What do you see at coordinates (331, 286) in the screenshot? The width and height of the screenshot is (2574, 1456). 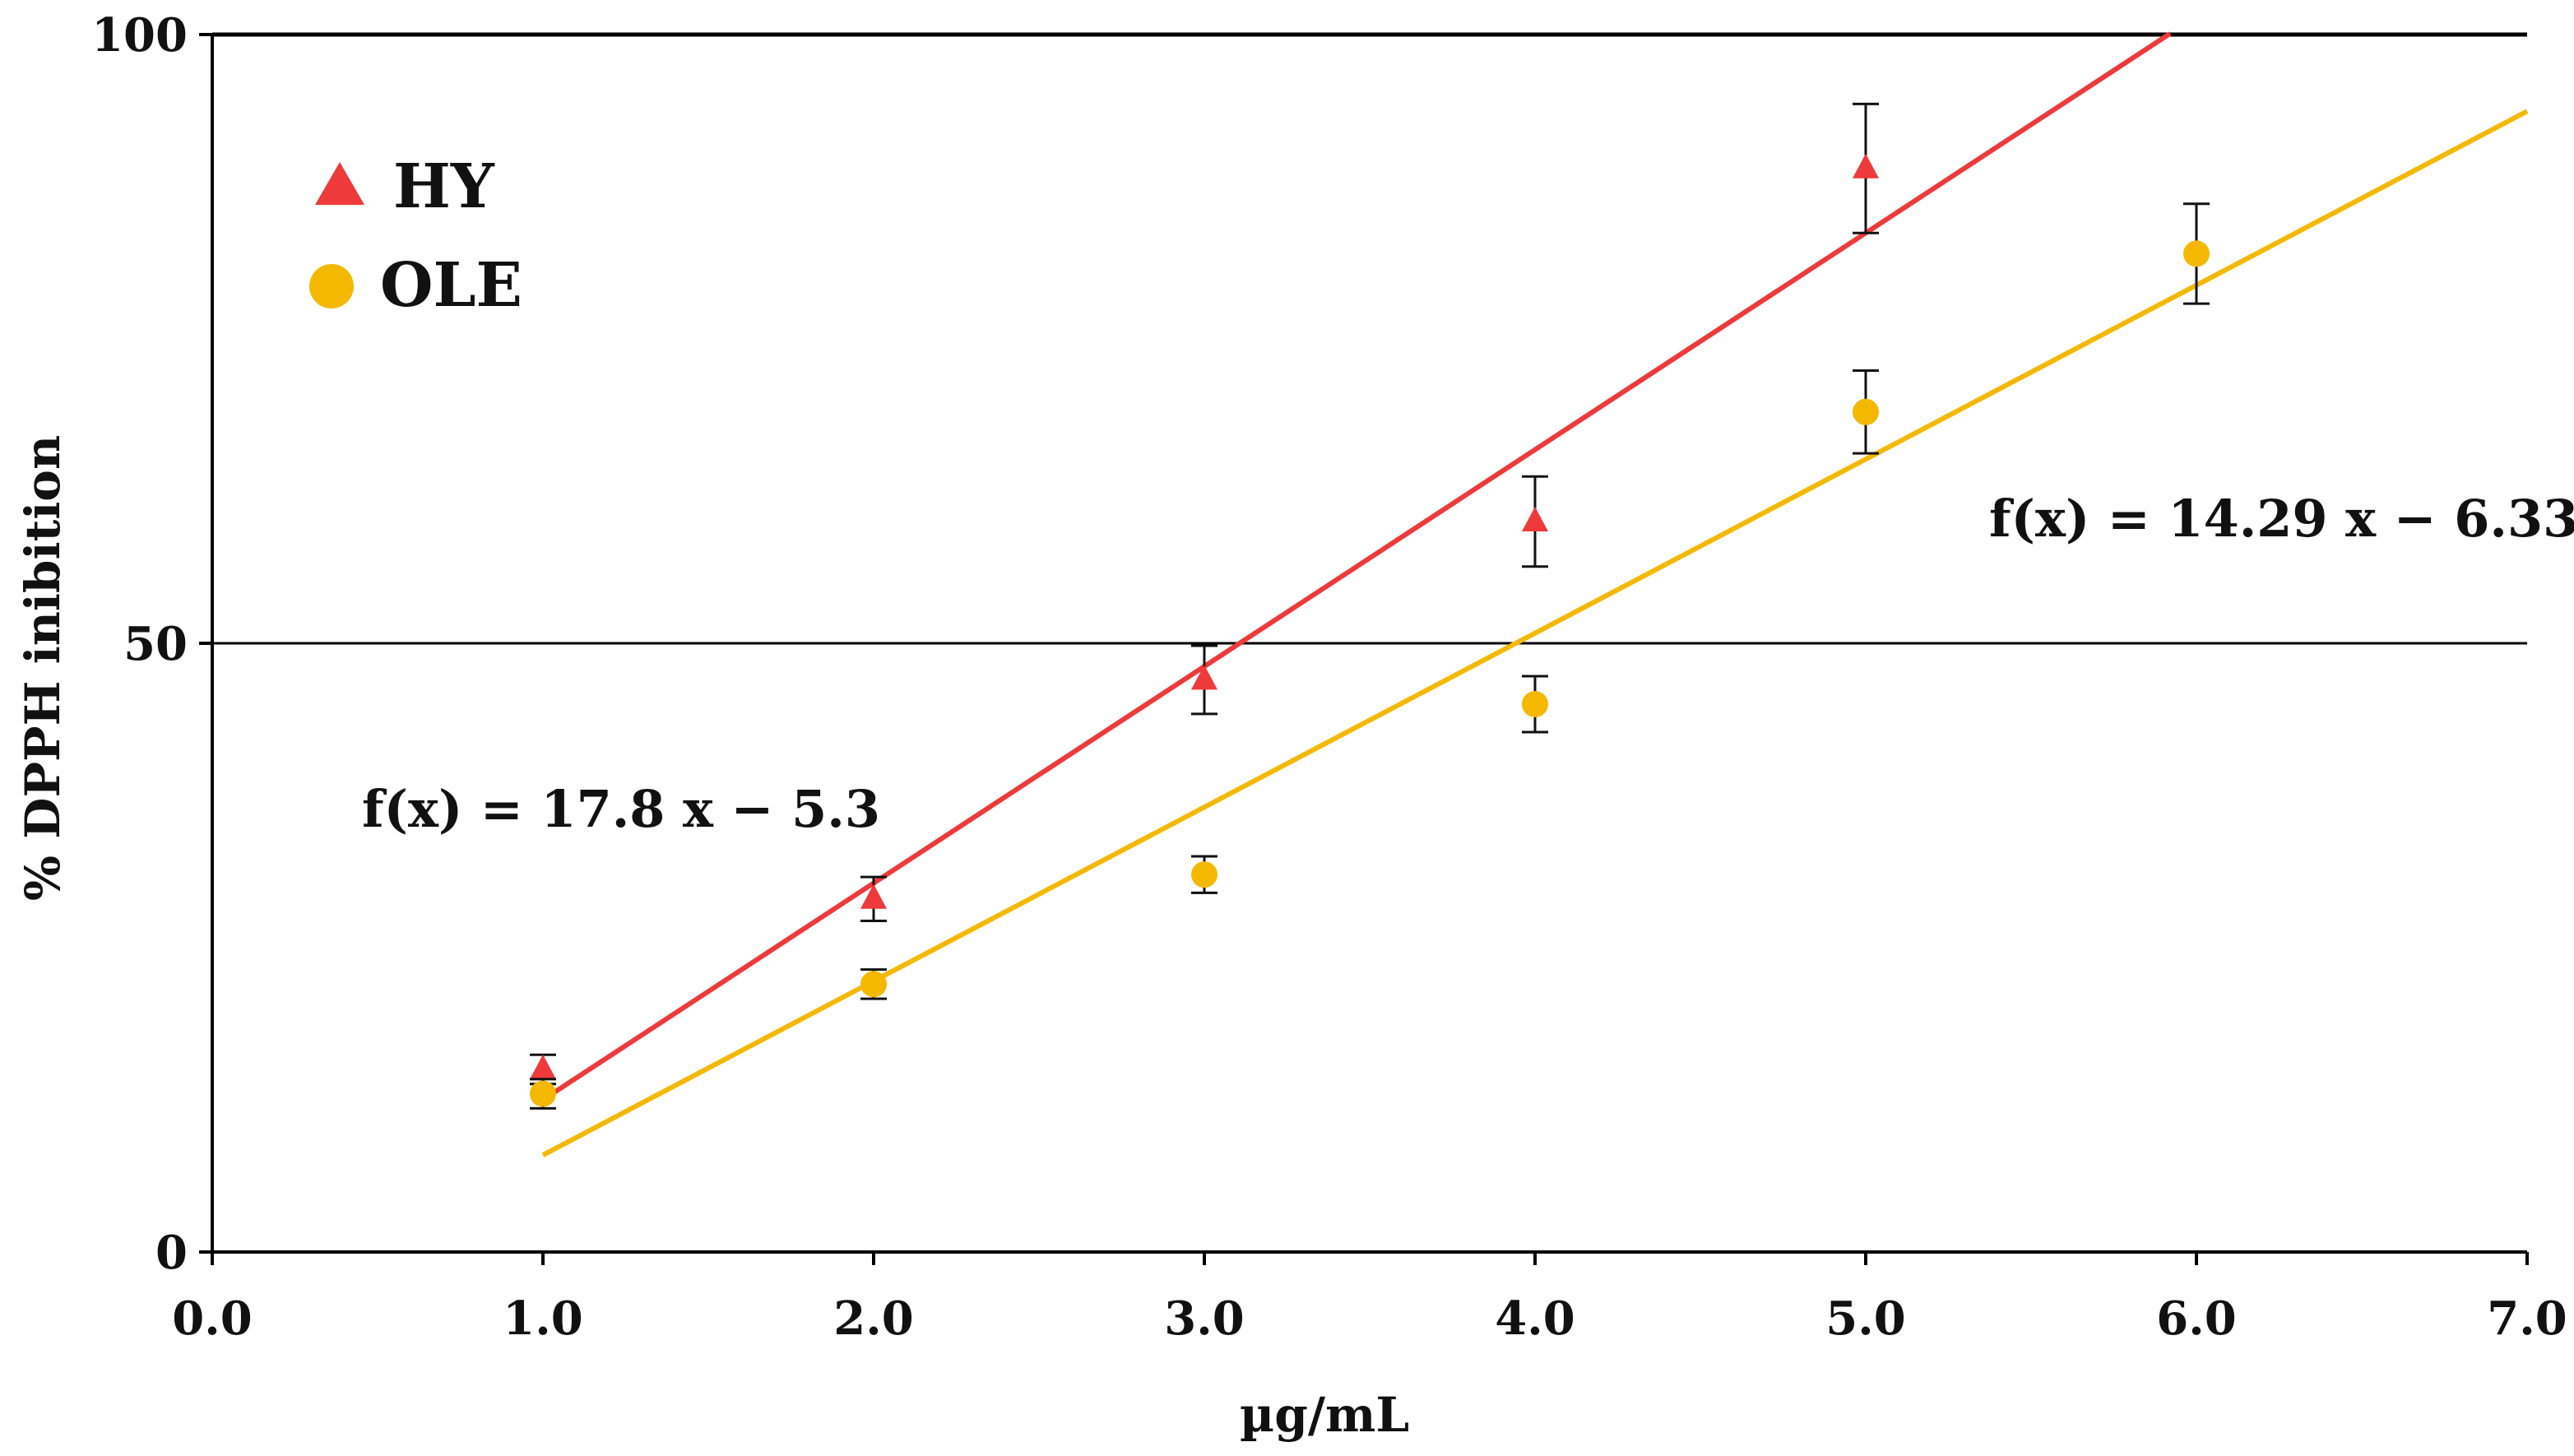 I see `legend-ole-circle-icon` at bounding box center [331, 286].